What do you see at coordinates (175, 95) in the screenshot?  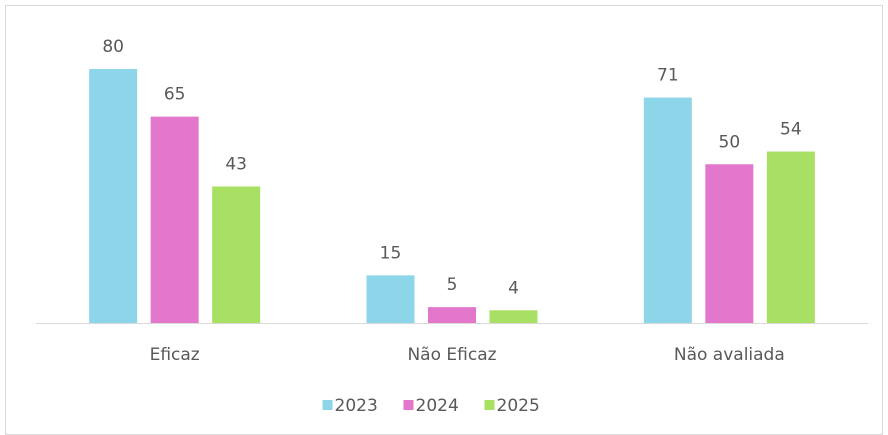 I see `data-label: 65` at bounding box center [175, 95].